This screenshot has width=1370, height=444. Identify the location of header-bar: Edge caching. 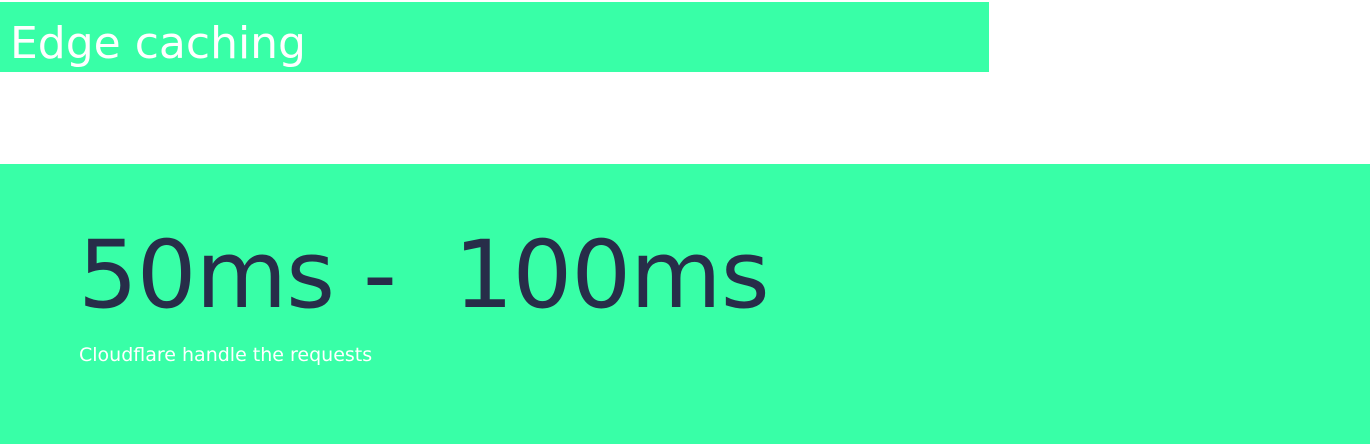
(494, 37).